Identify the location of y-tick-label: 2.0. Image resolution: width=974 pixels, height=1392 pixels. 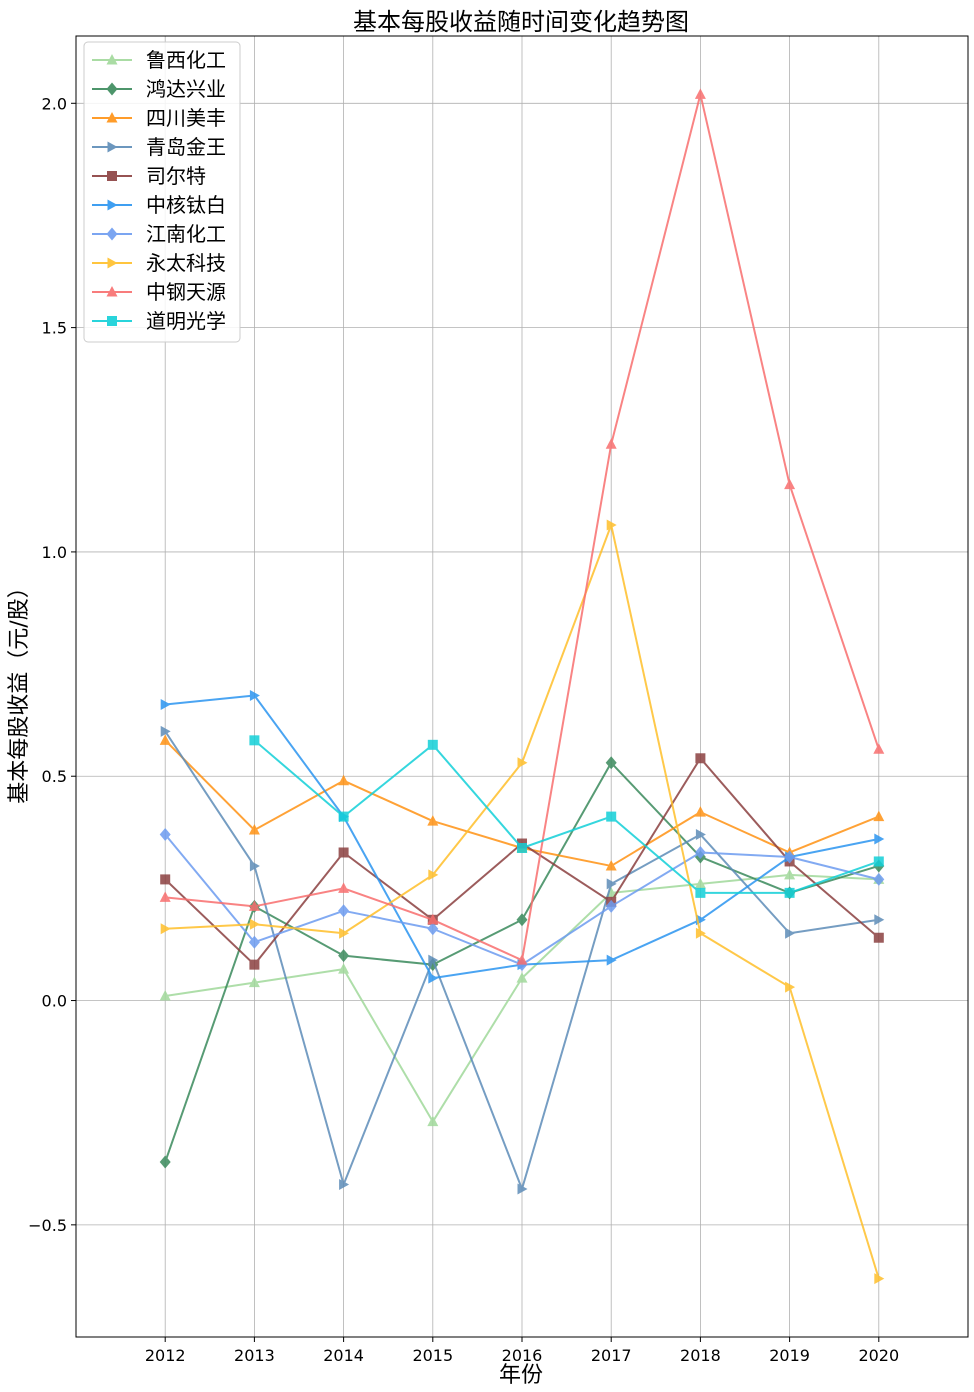
(54, 103).